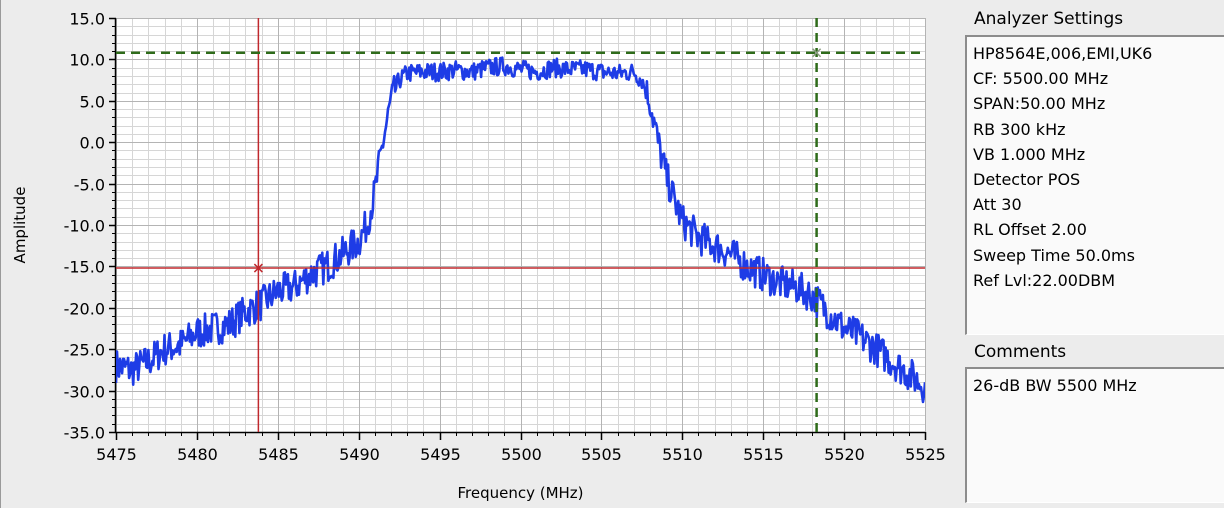  What do you see at coordinates (1063, 53) in the screenshot?
I see `settings-line: HP8564E,006,EMI,UK6` at bounding box center [1063, 53].